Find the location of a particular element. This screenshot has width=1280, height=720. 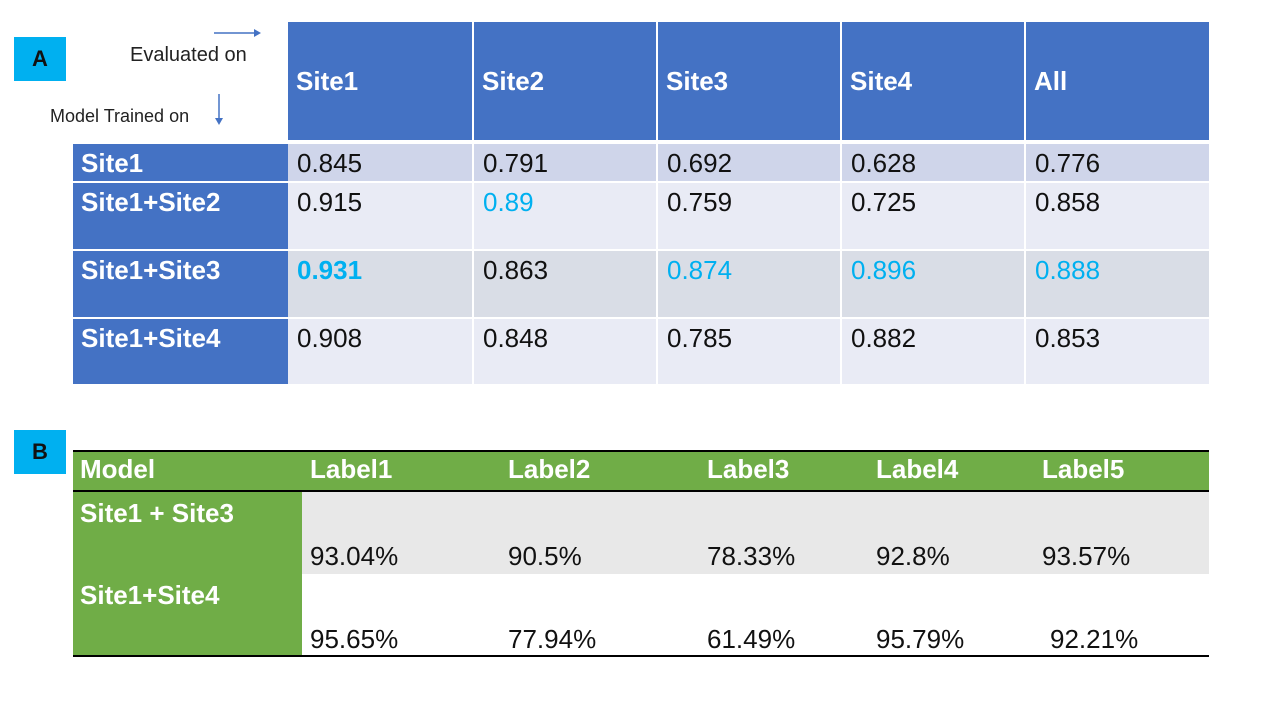

table-cell: 0.888 is located at coordinates (1116, 284).